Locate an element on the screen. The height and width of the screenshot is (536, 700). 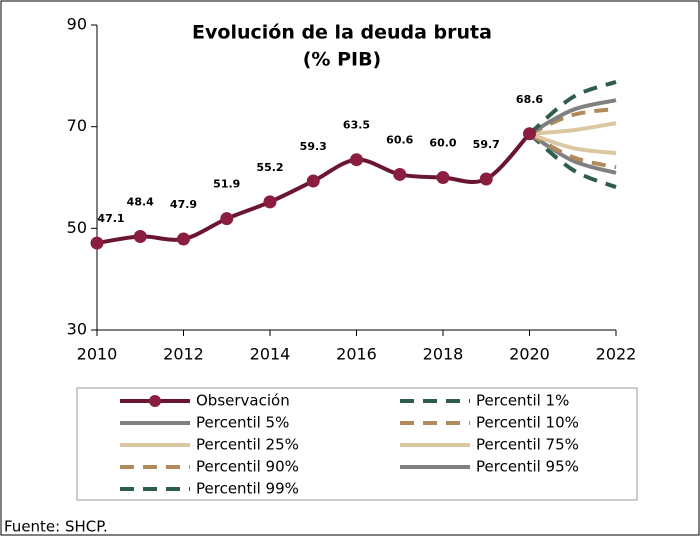
data-label: 60.0 is located at coordinates (442, 143).